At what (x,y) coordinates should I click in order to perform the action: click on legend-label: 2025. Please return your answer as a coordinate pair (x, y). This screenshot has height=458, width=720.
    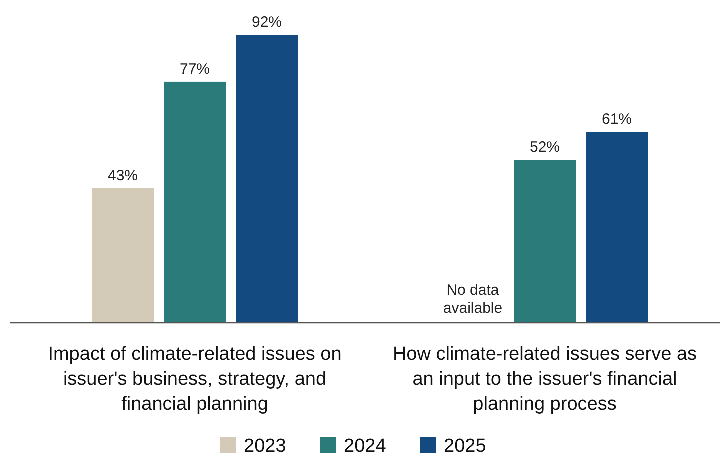
    Looking at the image, I should click on (465, 446).